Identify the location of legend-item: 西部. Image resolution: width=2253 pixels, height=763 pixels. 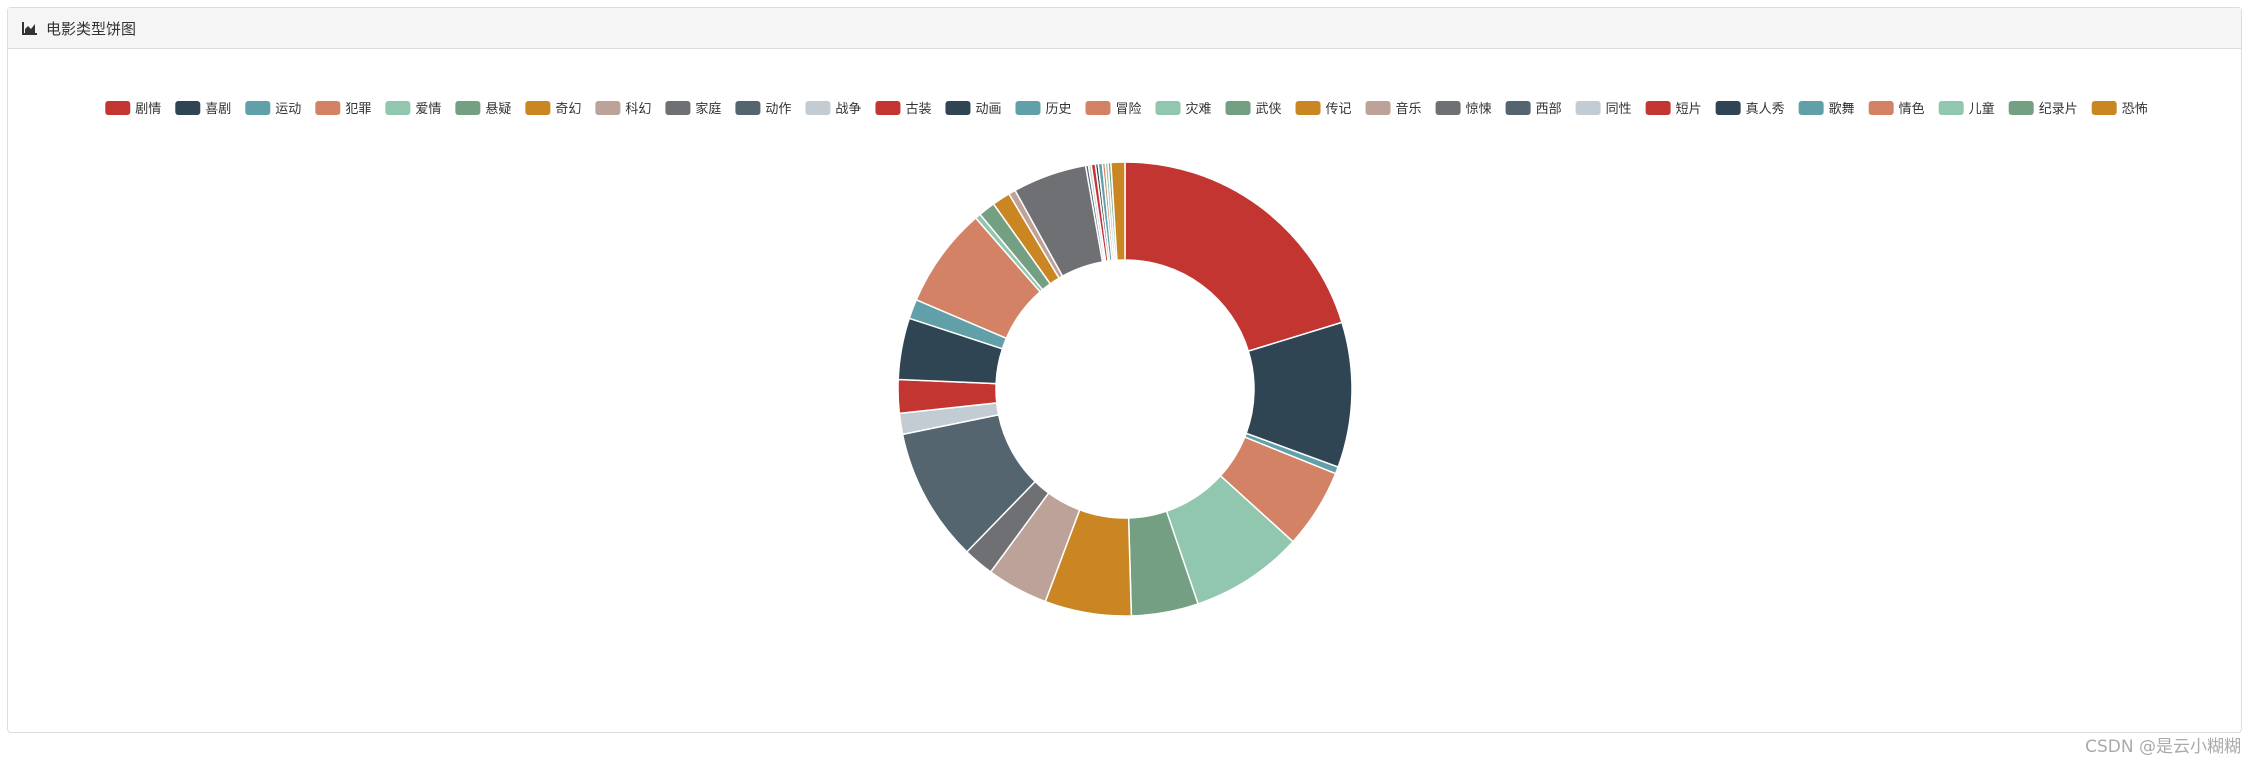
(1533, 109).